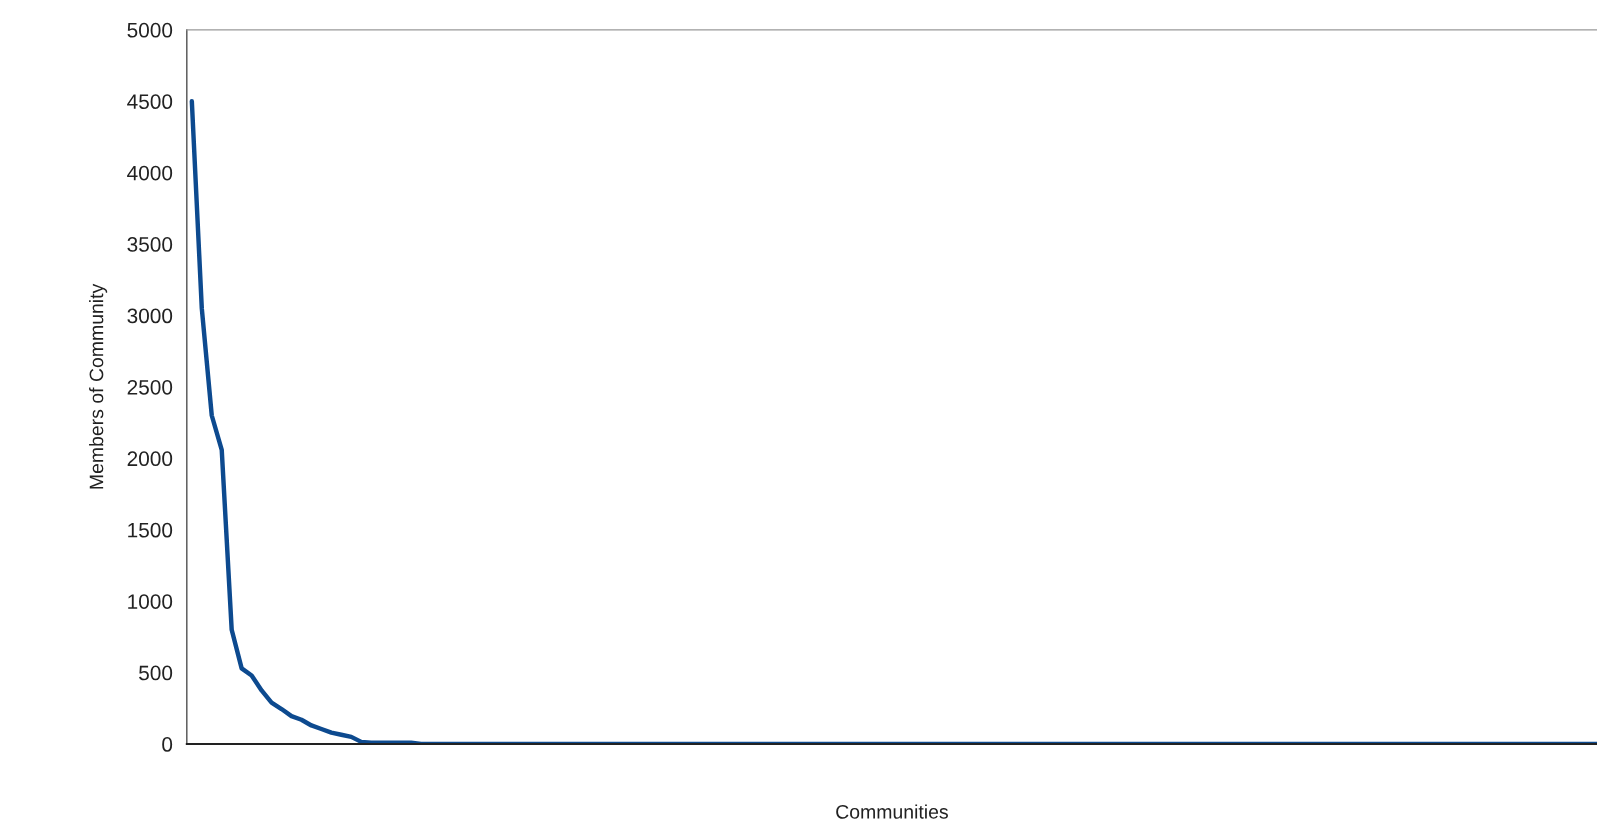 The width and height of the screenshot is (1597, 829). Describe the element at coordinates (150, 530) in the screenshot. I see `y-tick-label: 1500` at that location.